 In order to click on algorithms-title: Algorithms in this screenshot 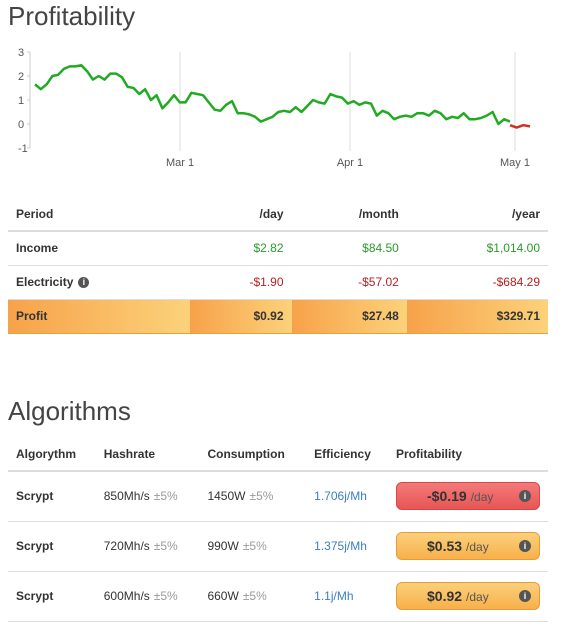, I will do `click(69, 411)`.